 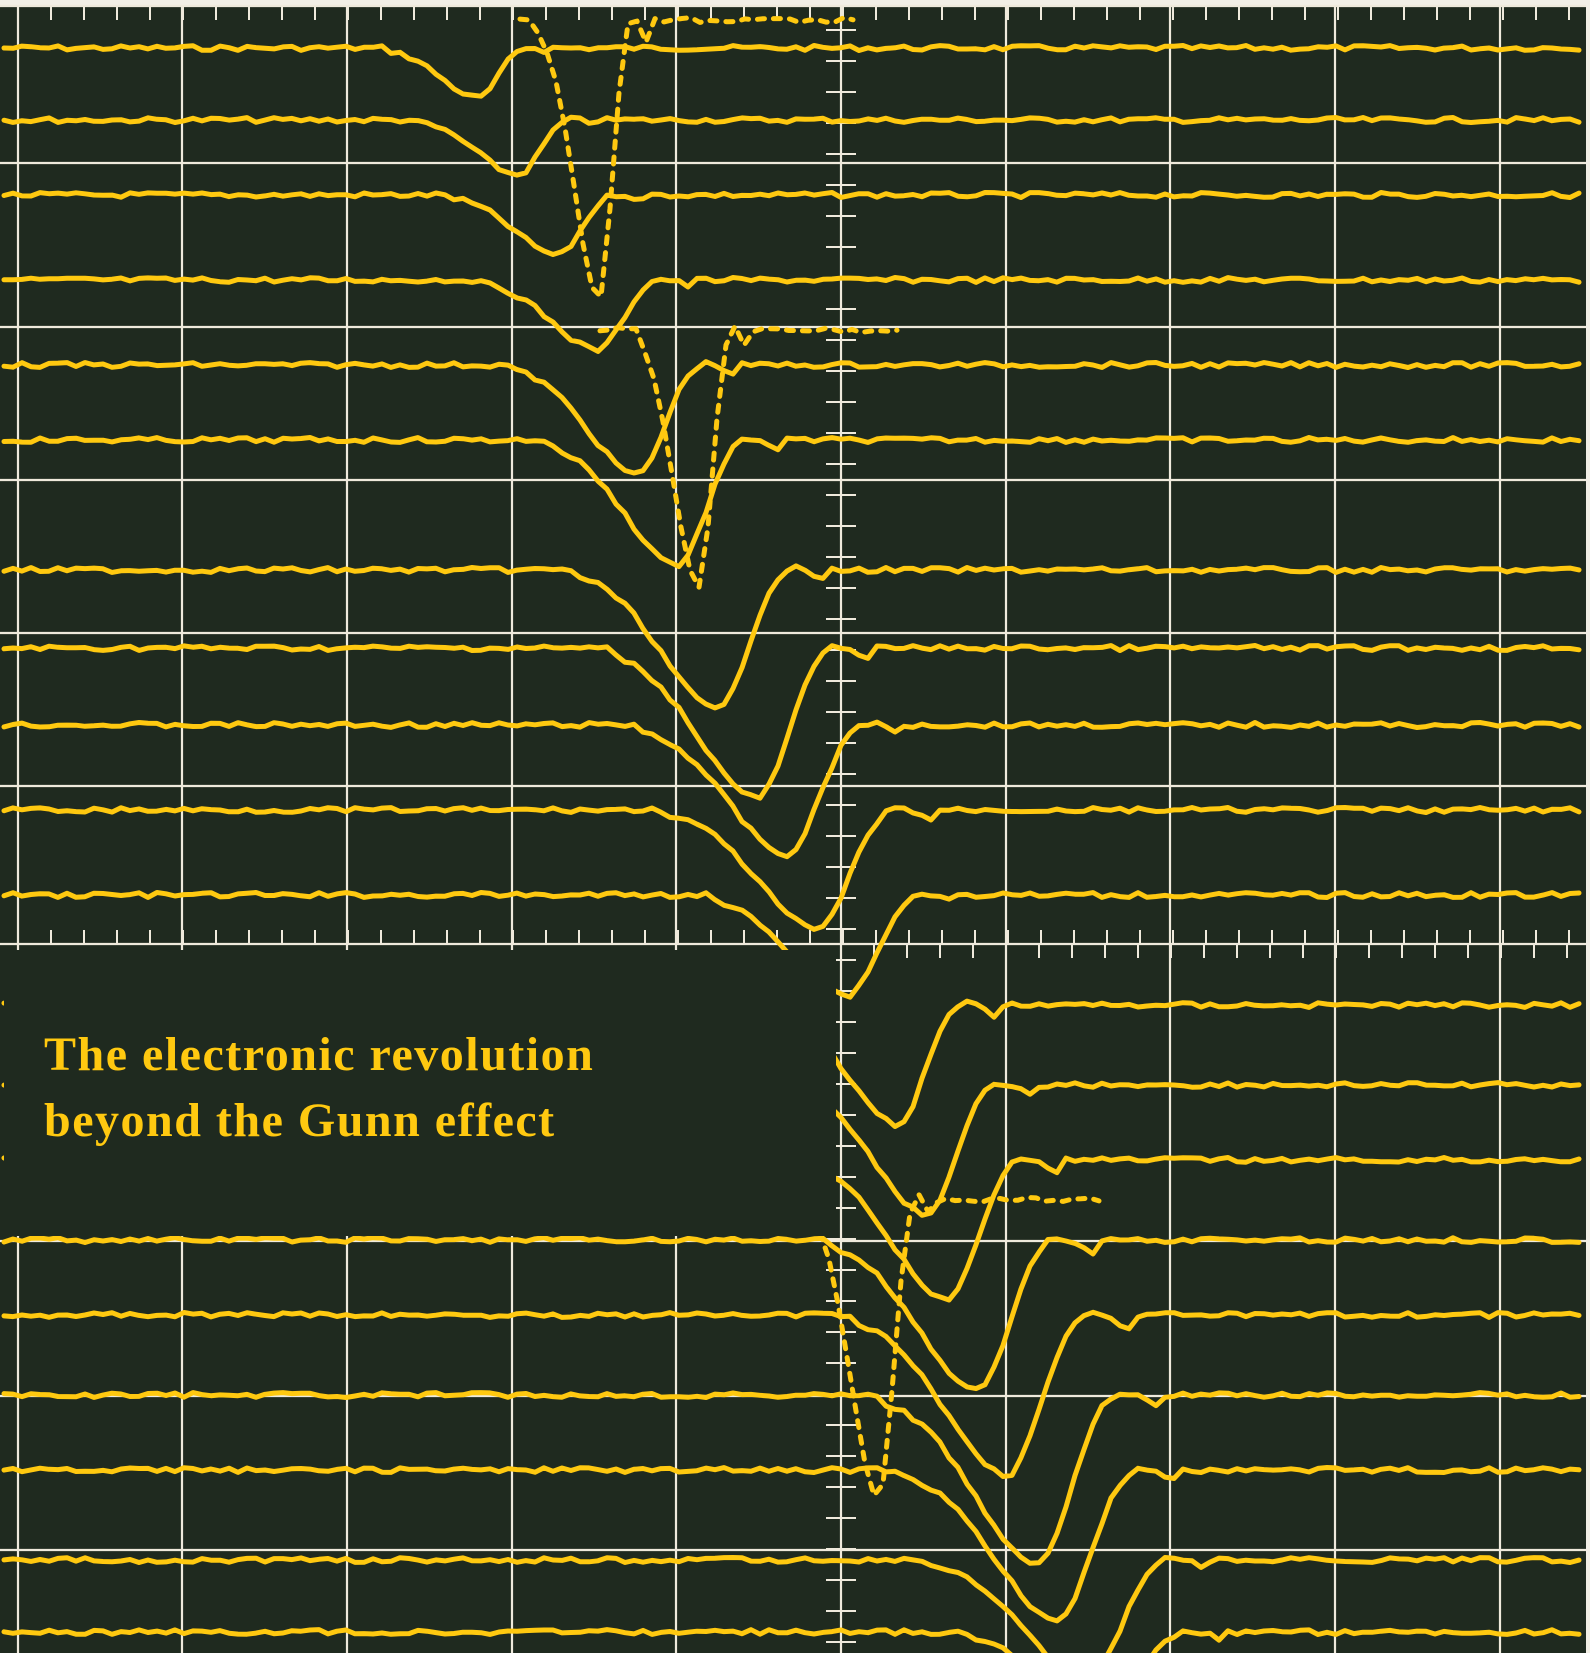 What do you see at coordinates (319, 1054) in the screenshot?
I see `headline-line-1: The electronic revolution` at bounding box center [319, 1054].